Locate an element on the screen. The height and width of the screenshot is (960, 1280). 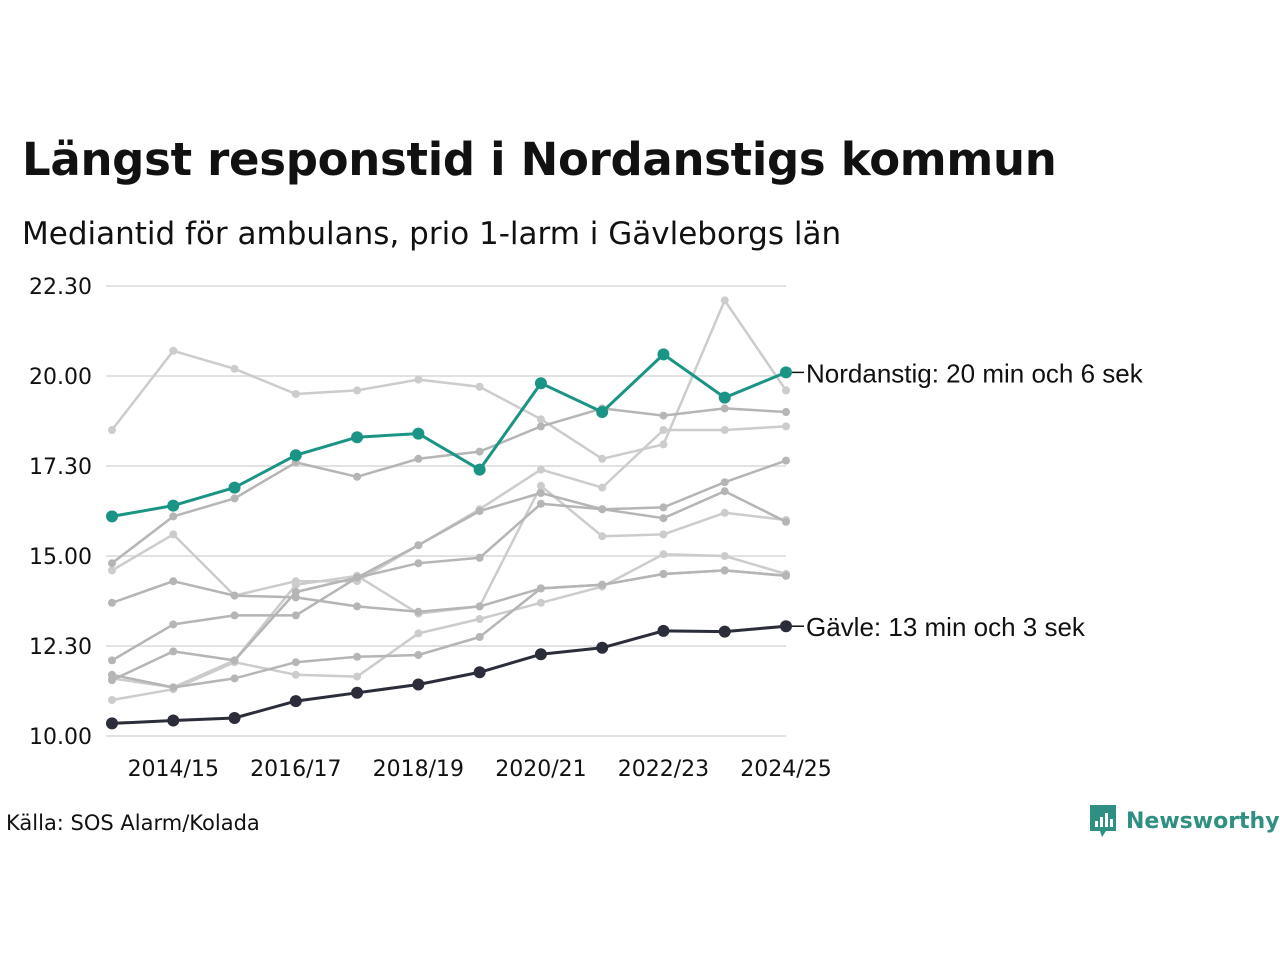
x-tick-label: 2024/25 is located at coordinates (785, 769).